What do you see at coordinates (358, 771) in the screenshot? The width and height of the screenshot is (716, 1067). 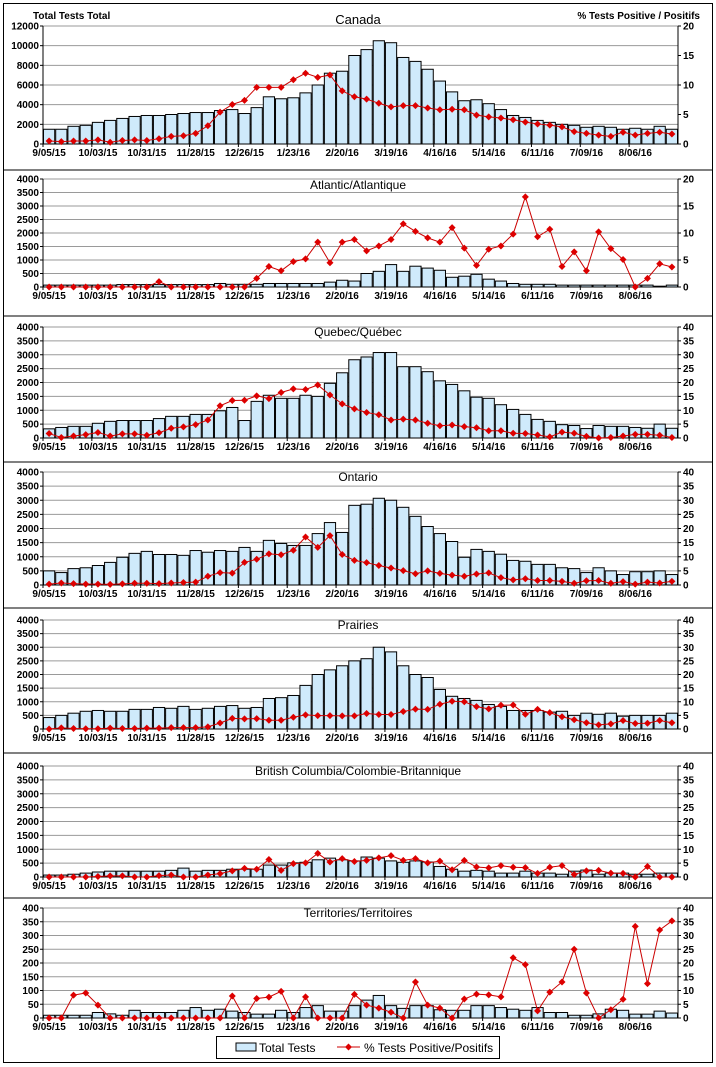 I see `panel-title: British Columbia/Colombie-Britannique` at bounding box center [358, 771].